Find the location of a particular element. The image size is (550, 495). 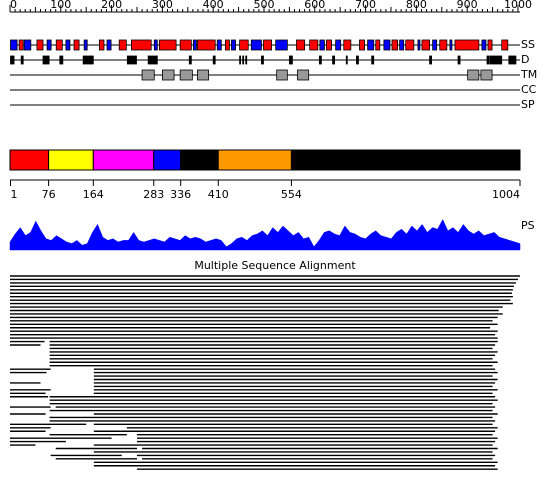

ruler-label: 900 is located at coordinates (467, 5).